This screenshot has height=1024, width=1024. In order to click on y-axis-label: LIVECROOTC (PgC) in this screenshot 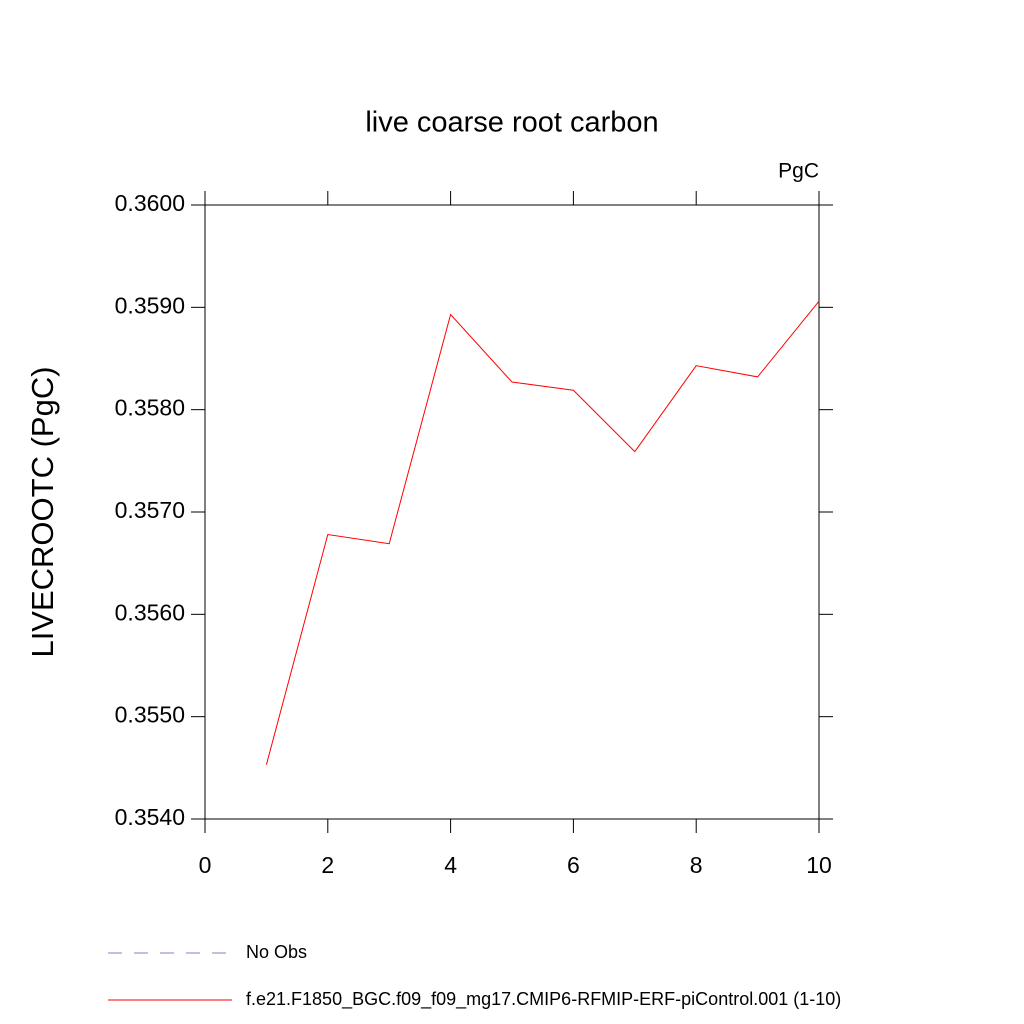, I will do `click(42, 511)`.